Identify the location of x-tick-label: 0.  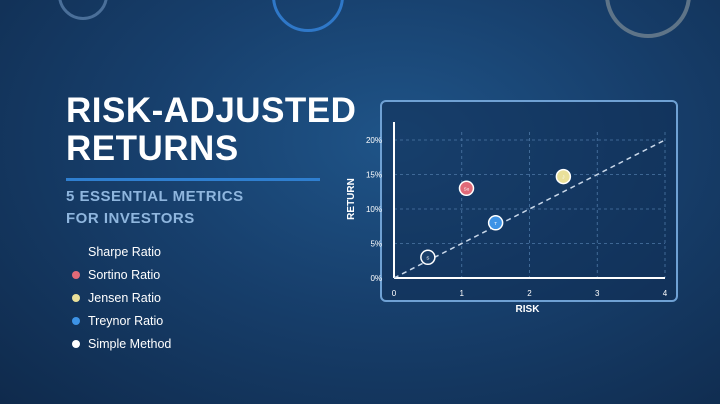
(394, 293).